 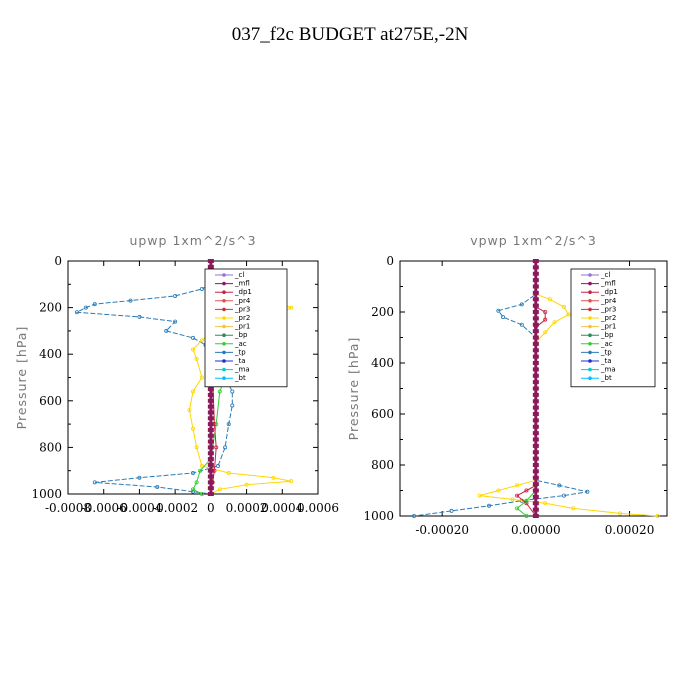 I want to click on chart1-xtick-label: 0, so click(x=211, y=508).